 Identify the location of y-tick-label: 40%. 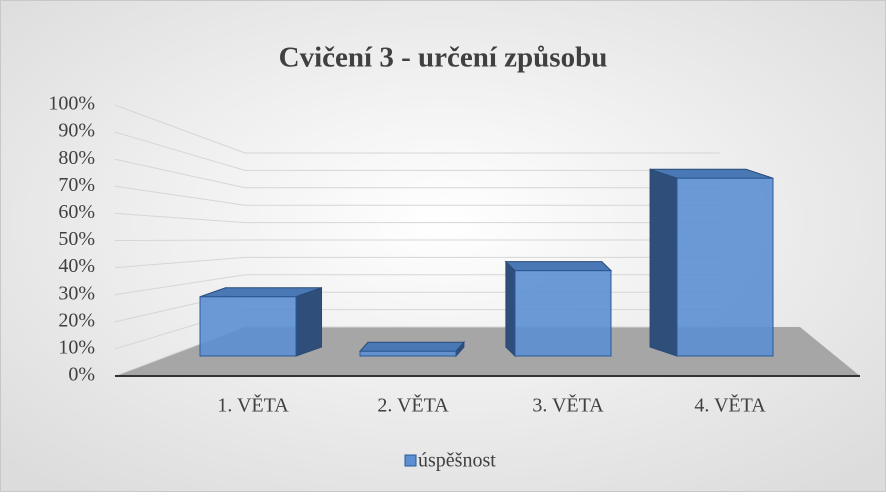
(76, 266).